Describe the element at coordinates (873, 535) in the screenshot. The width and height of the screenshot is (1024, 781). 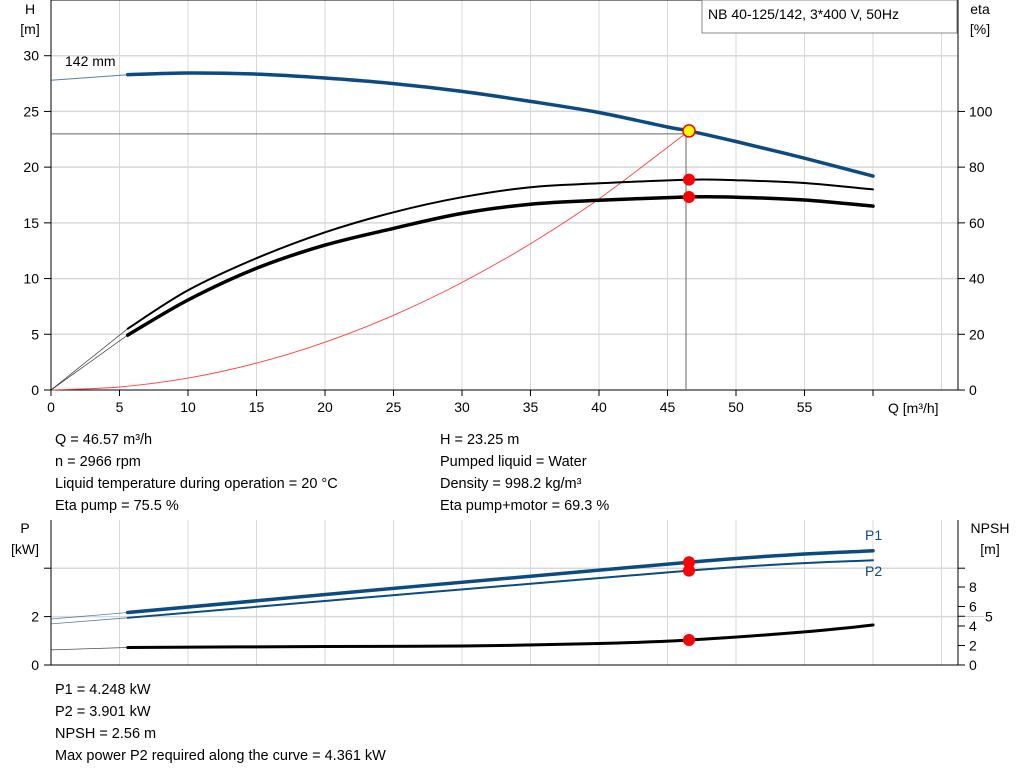
I see `p1-label: P1` at that location.